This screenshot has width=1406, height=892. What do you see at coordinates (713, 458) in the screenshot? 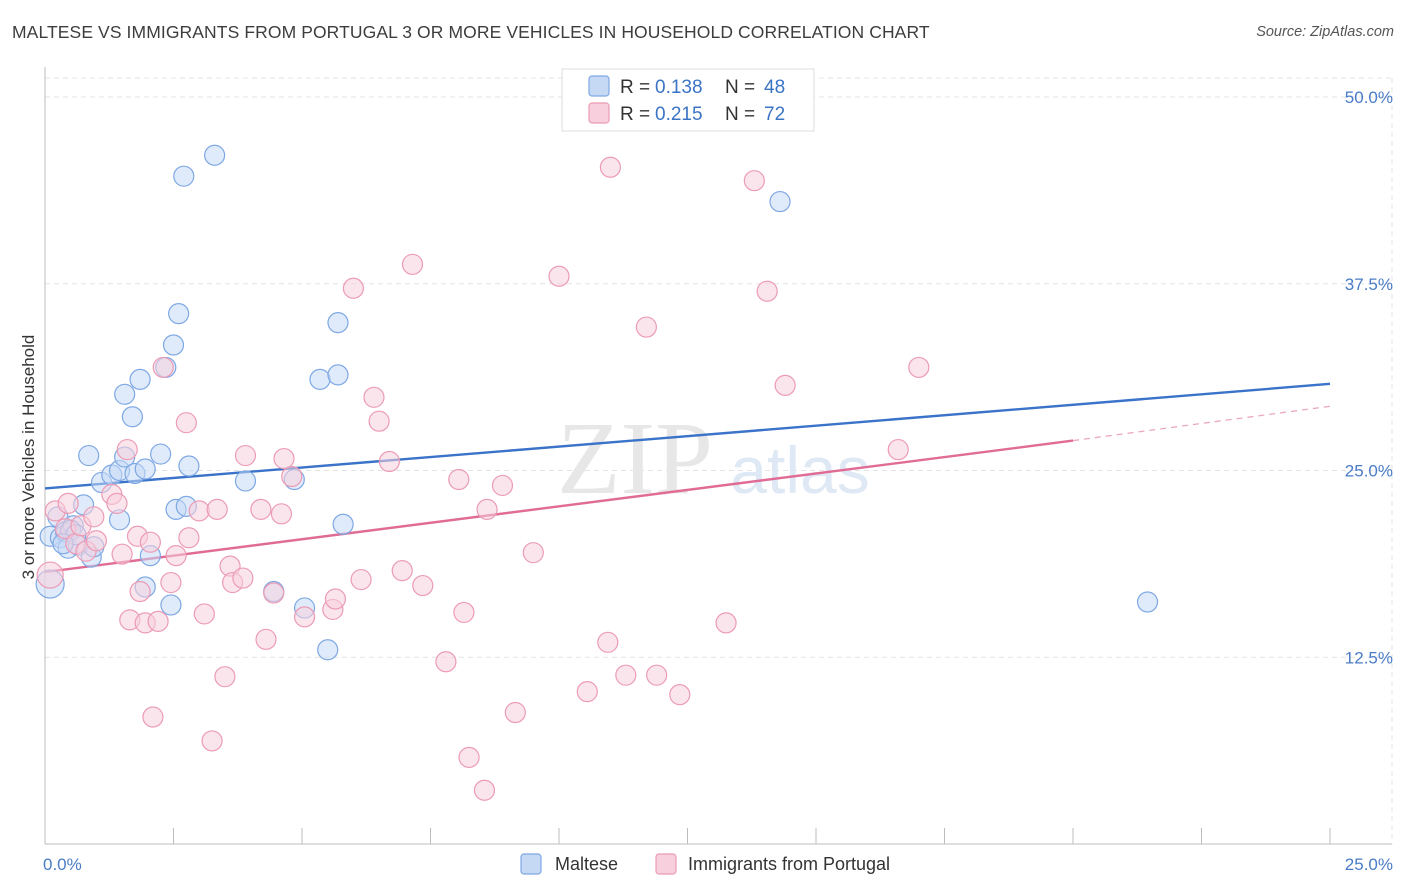
I see `watermark: ZIP atlas` at bounding box center [713, 458].